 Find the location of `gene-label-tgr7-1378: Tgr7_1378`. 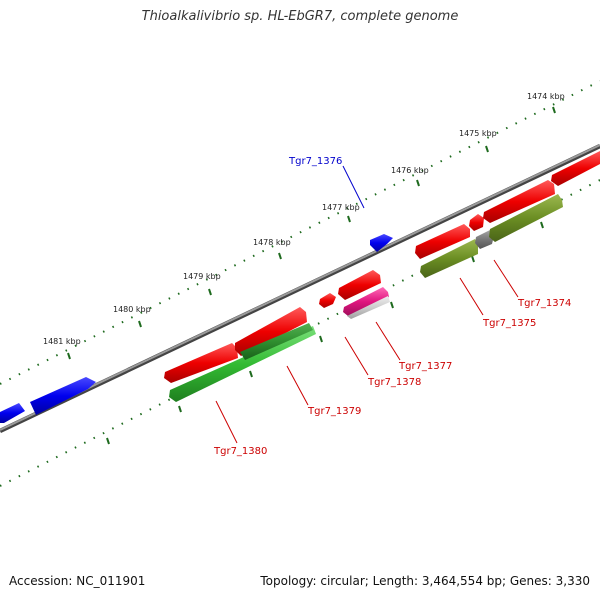

gene-label-tgr7-1378: Tgr7_1378 is located at coordinates (394, 382).